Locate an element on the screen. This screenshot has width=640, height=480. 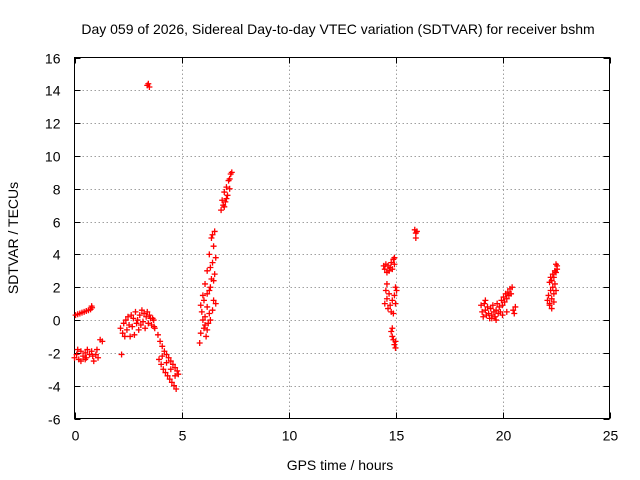
y-tick-label: 16 is located at coordinates (53, 59).